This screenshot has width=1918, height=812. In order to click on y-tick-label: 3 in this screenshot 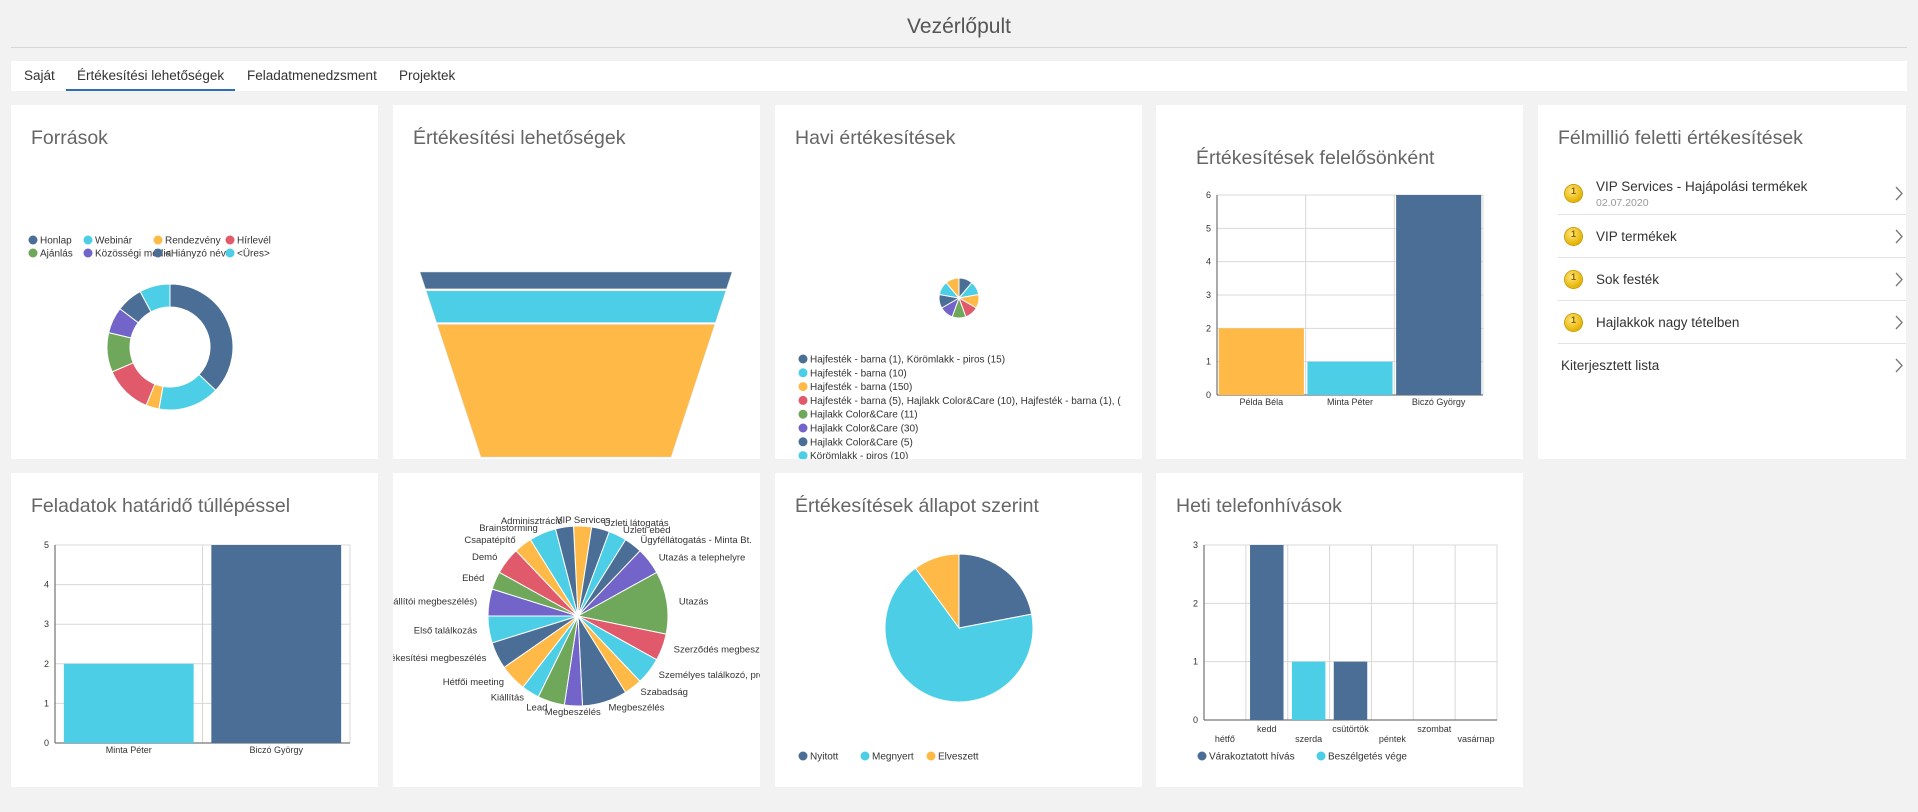, I will do `click(1208, 295)`.